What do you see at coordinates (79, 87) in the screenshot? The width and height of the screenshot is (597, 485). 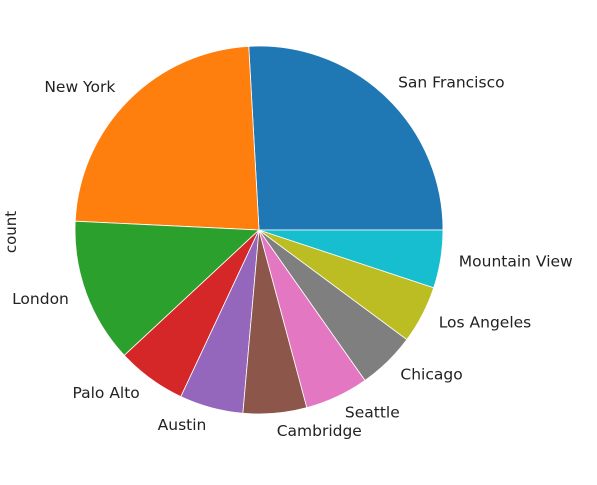 I see `pie-label-new-york: New York` at bounding box center [79, 87].